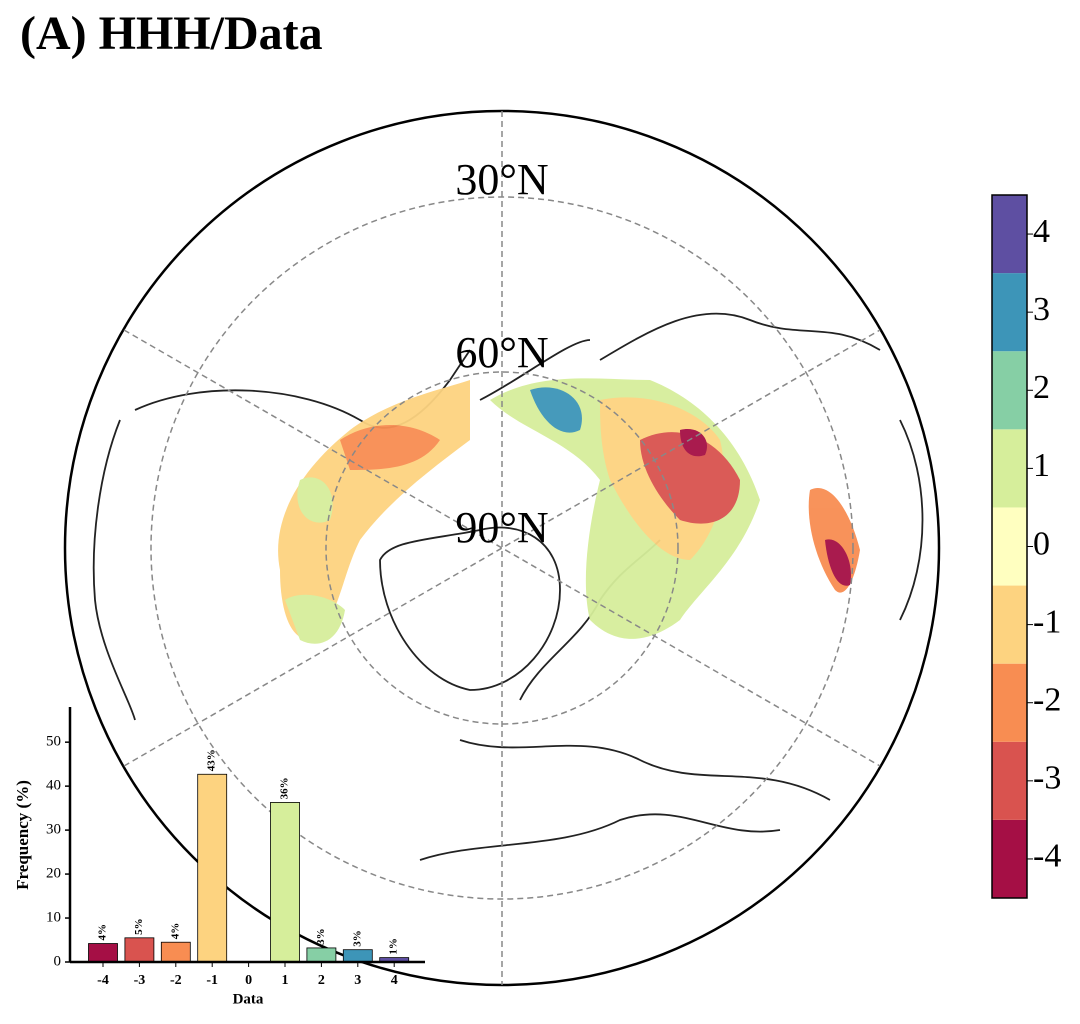 This screenshot has height=1024, width=1080. Describe the element at coordinates (1041, 231) in the screenshot. I see `colorbar-tick-label: 4` at that location.